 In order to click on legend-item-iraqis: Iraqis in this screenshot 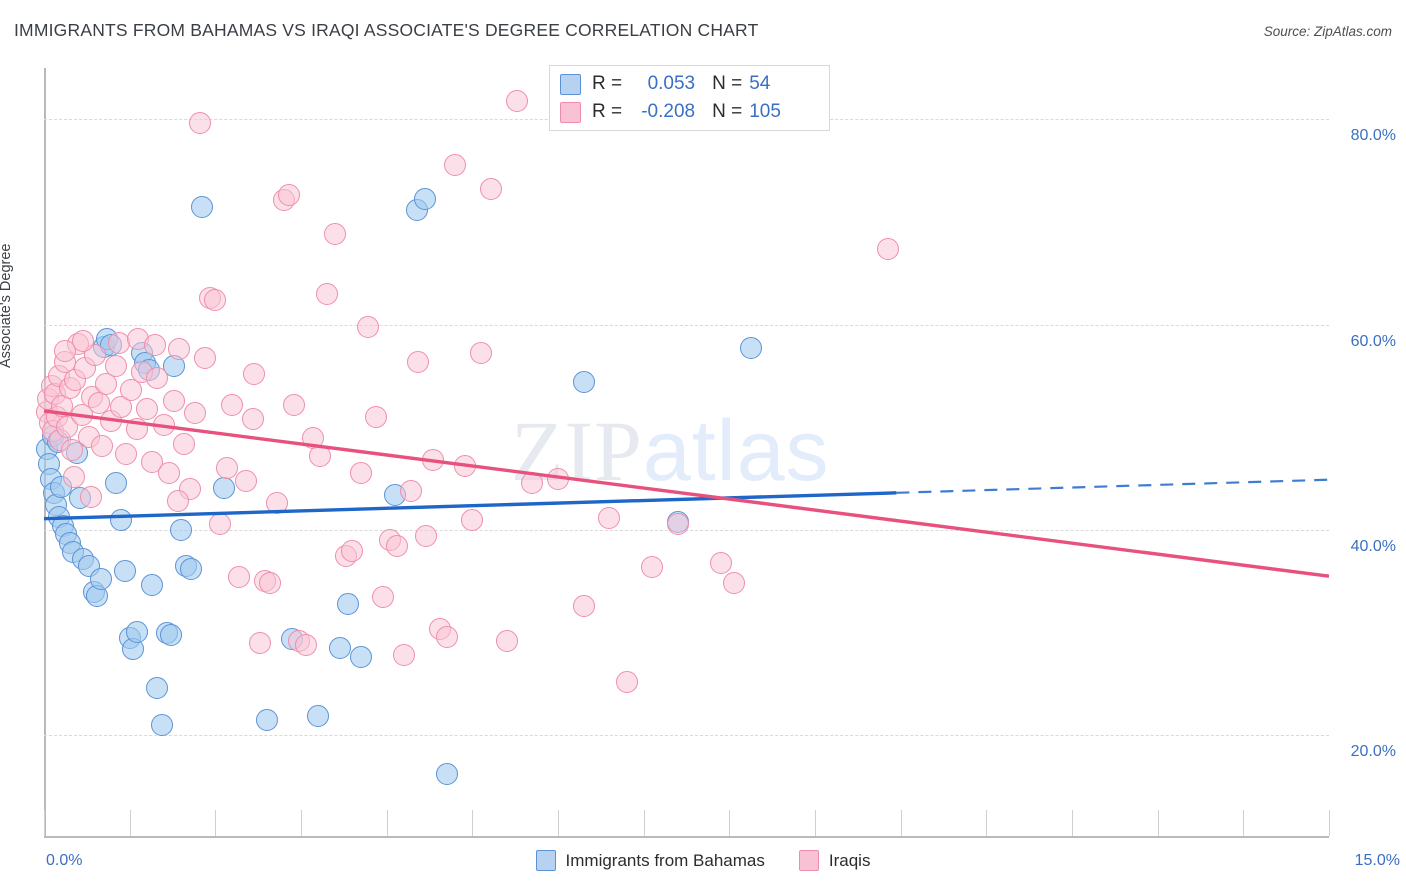, I will do `click(834, 860)`.